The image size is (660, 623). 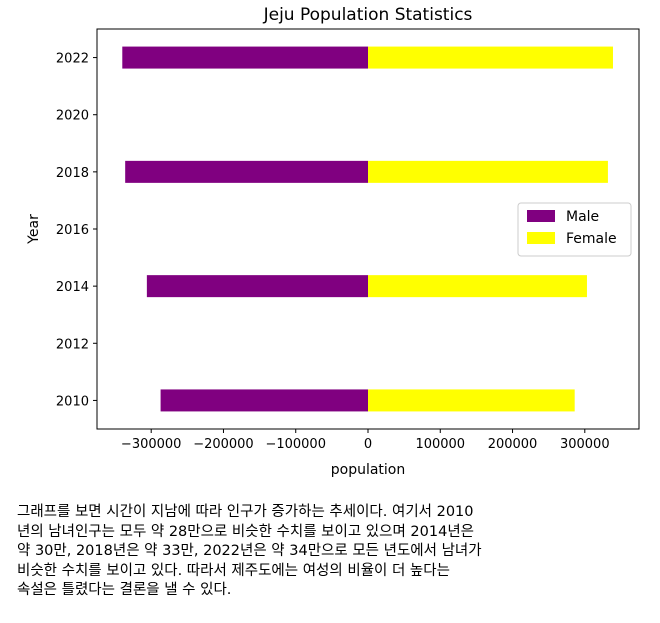 What do you see at coordinates (471, 400) in the screenshot?
I see `bar-female-2010` at bounding box center [471, 400].